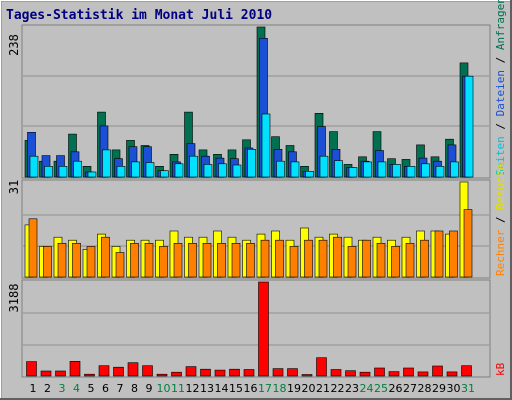  What do you see at coordinates (500, 252) in the screenshot?
I see `legend-entry: Rechner` at bounding box center [500, 252].